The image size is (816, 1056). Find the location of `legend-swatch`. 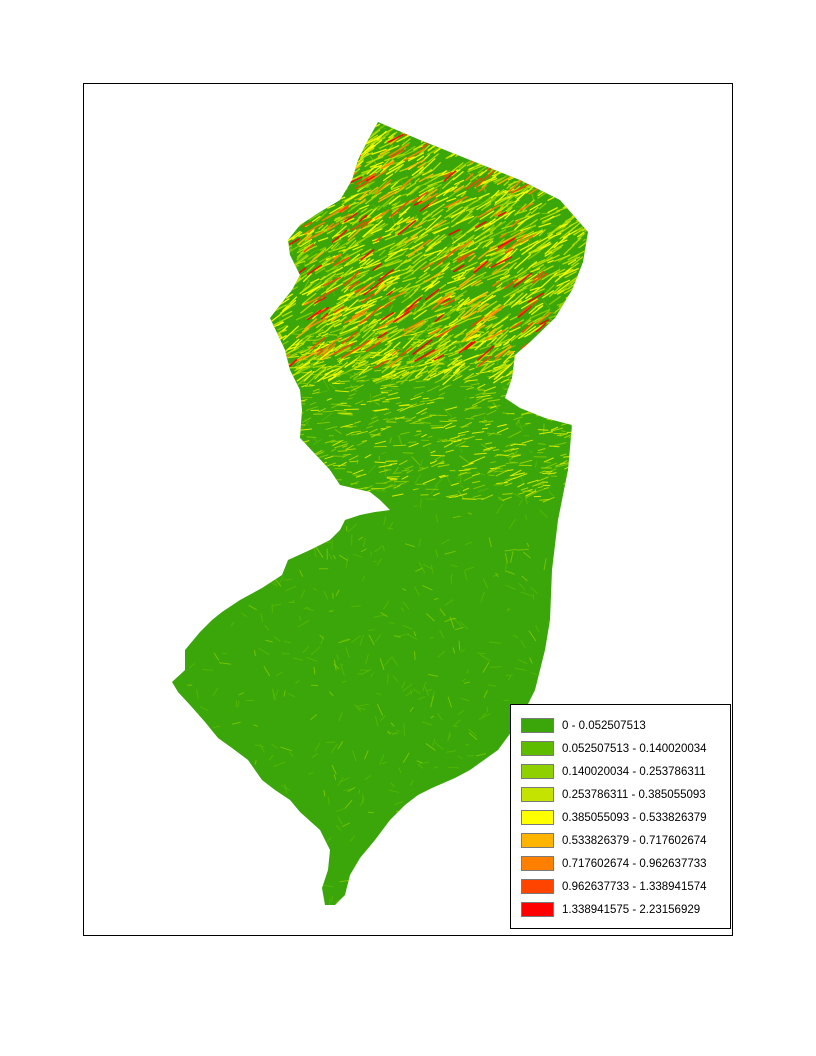

legend-swatch is located at coordinates (537, 863).